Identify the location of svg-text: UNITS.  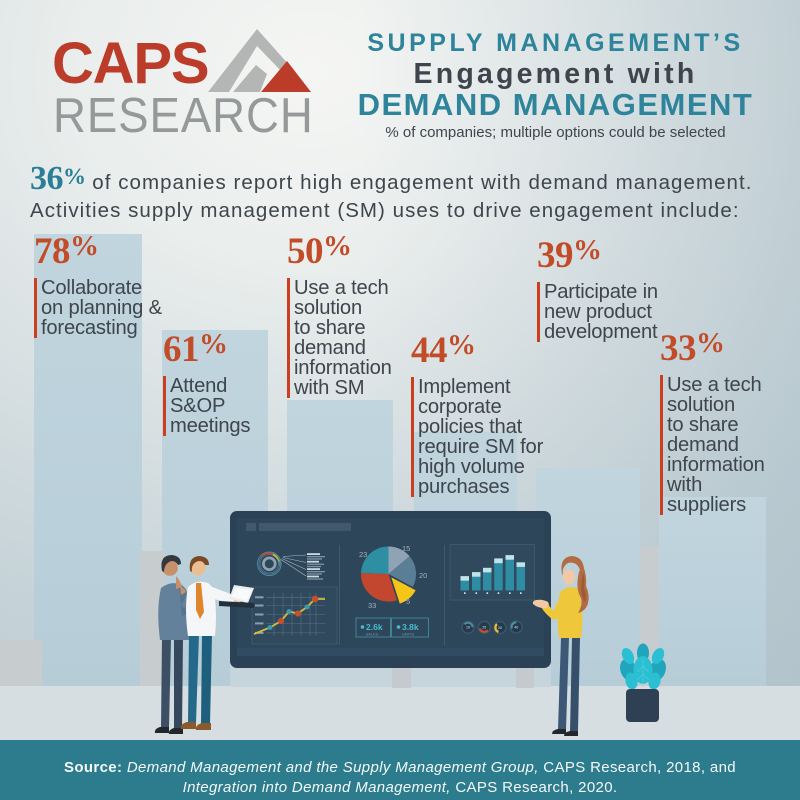
(408, 634).